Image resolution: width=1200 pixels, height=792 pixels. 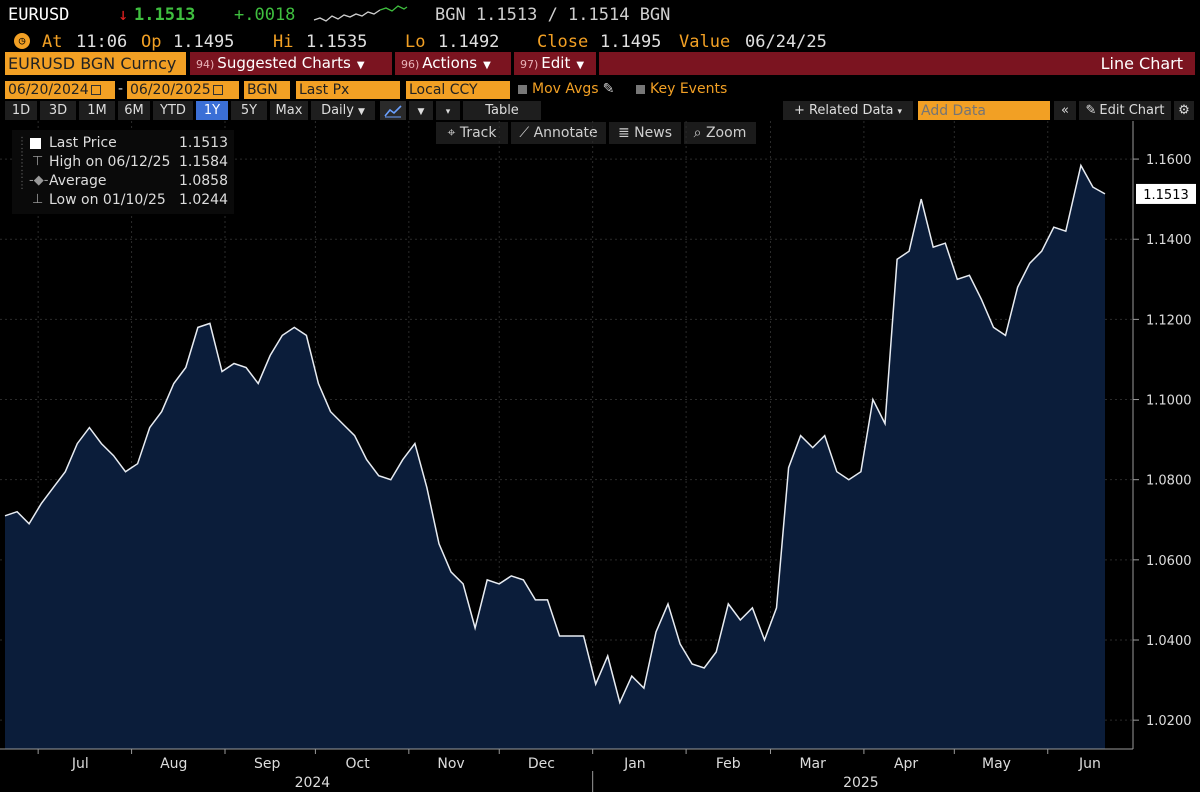 What do you see at coordinates (1169, 240) in the screenshot?
I see `y-tick-label: 1.1400` at bounding box center [1169, 240].